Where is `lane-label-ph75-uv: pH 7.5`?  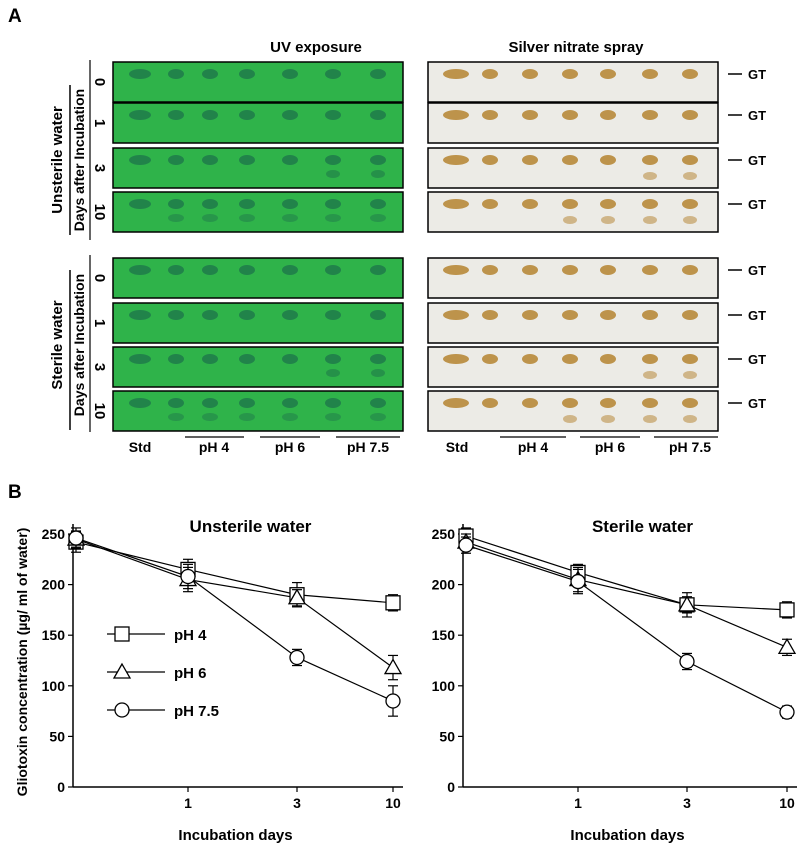 lane-label-ph75-uv: pH 7.5 is located at coordinates (368, 447).